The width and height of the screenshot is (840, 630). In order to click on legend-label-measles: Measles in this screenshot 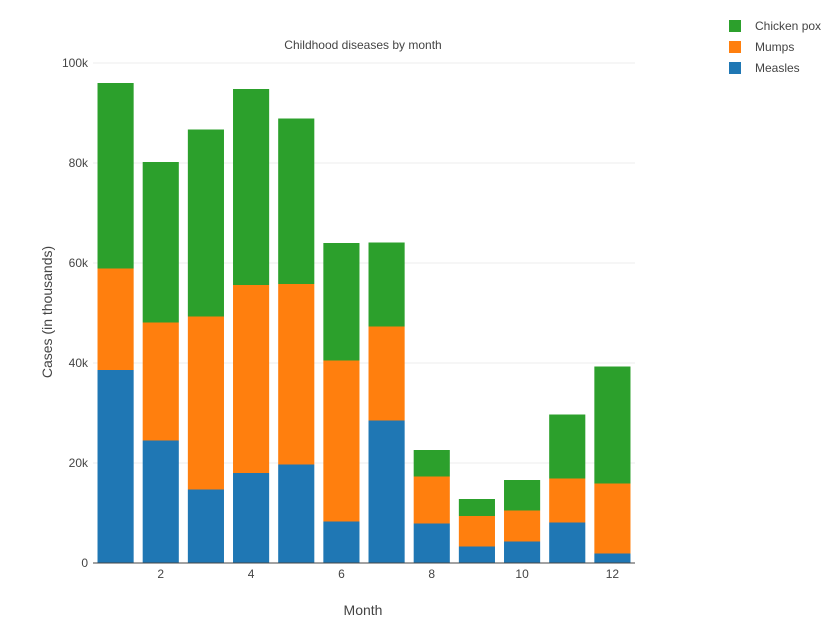, I will do `click(777, 68)`.